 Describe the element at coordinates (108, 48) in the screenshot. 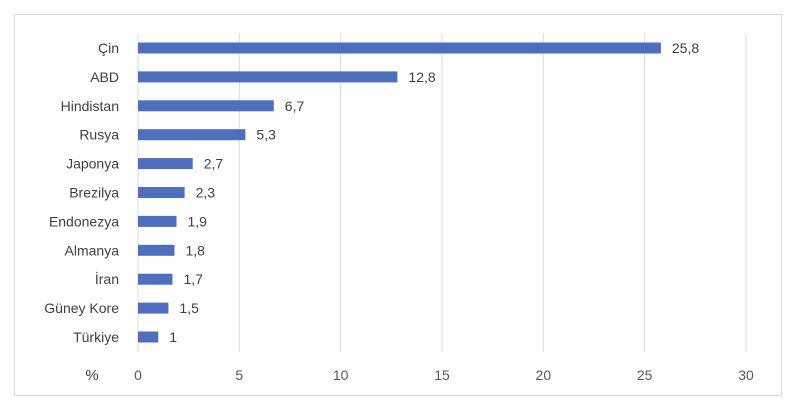

I see `category-label: Çin` at that location.